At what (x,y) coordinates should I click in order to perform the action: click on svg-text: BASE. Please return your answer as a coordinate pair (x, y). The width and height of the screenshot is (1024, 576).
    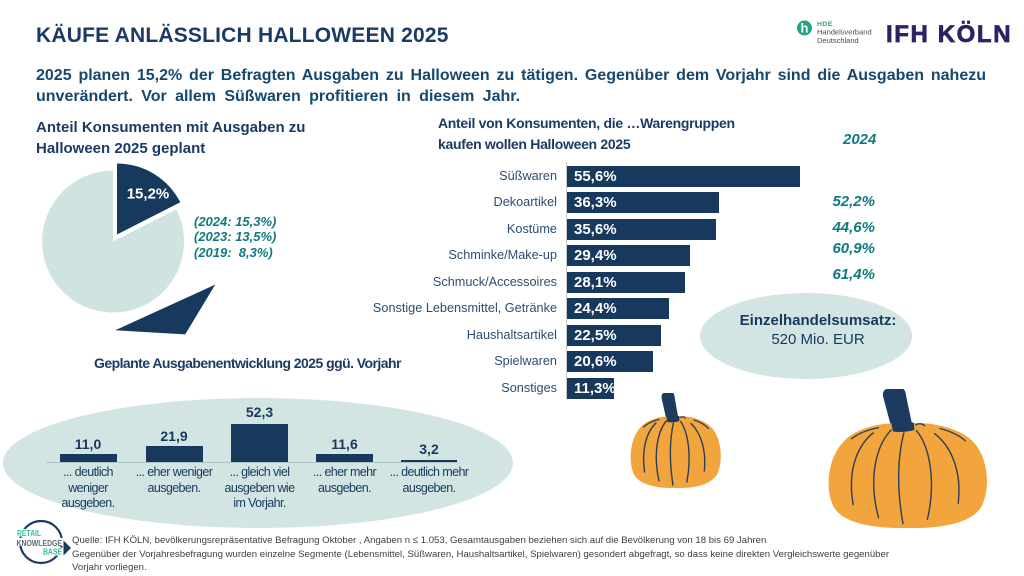
    Looking at the image, I should click on (53, 551).